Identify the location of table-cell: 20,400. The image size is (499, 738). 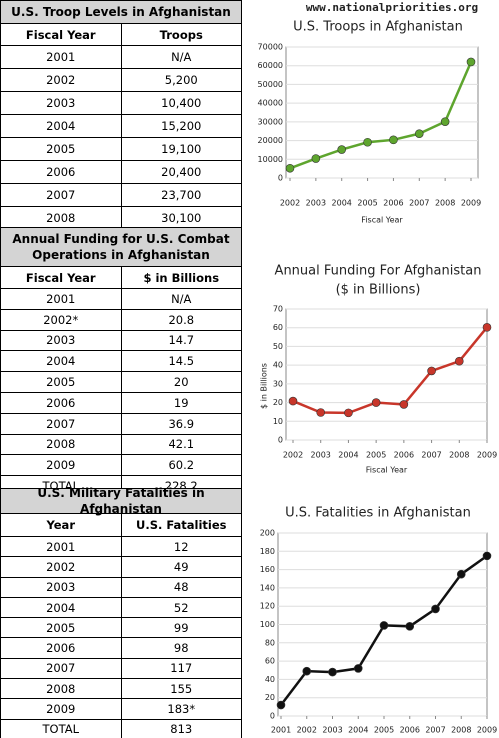
(181, 172).